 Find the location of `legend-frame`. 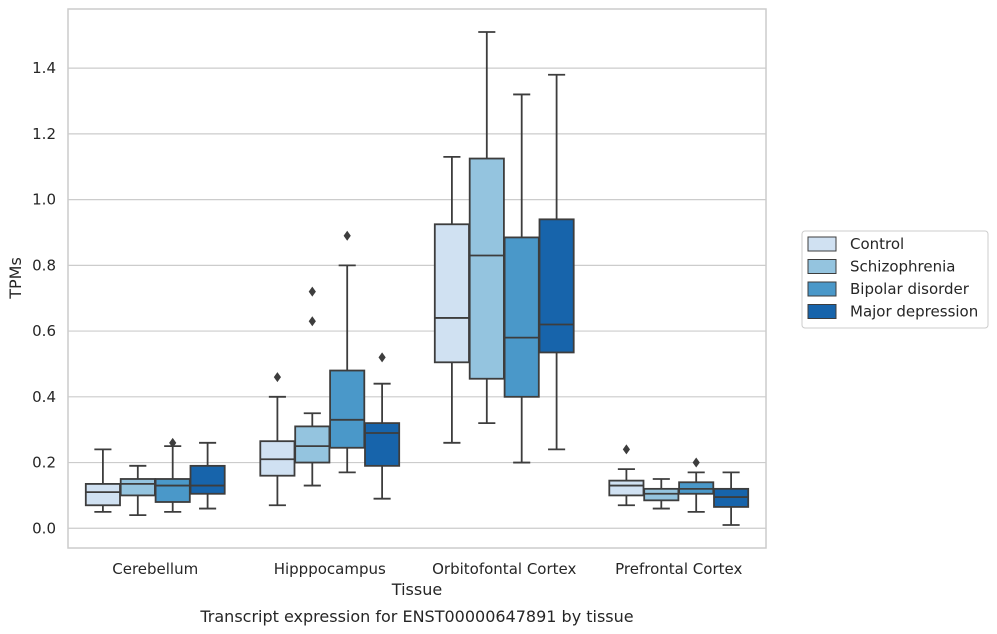

legend-frame is located at coordinates (895, 279).